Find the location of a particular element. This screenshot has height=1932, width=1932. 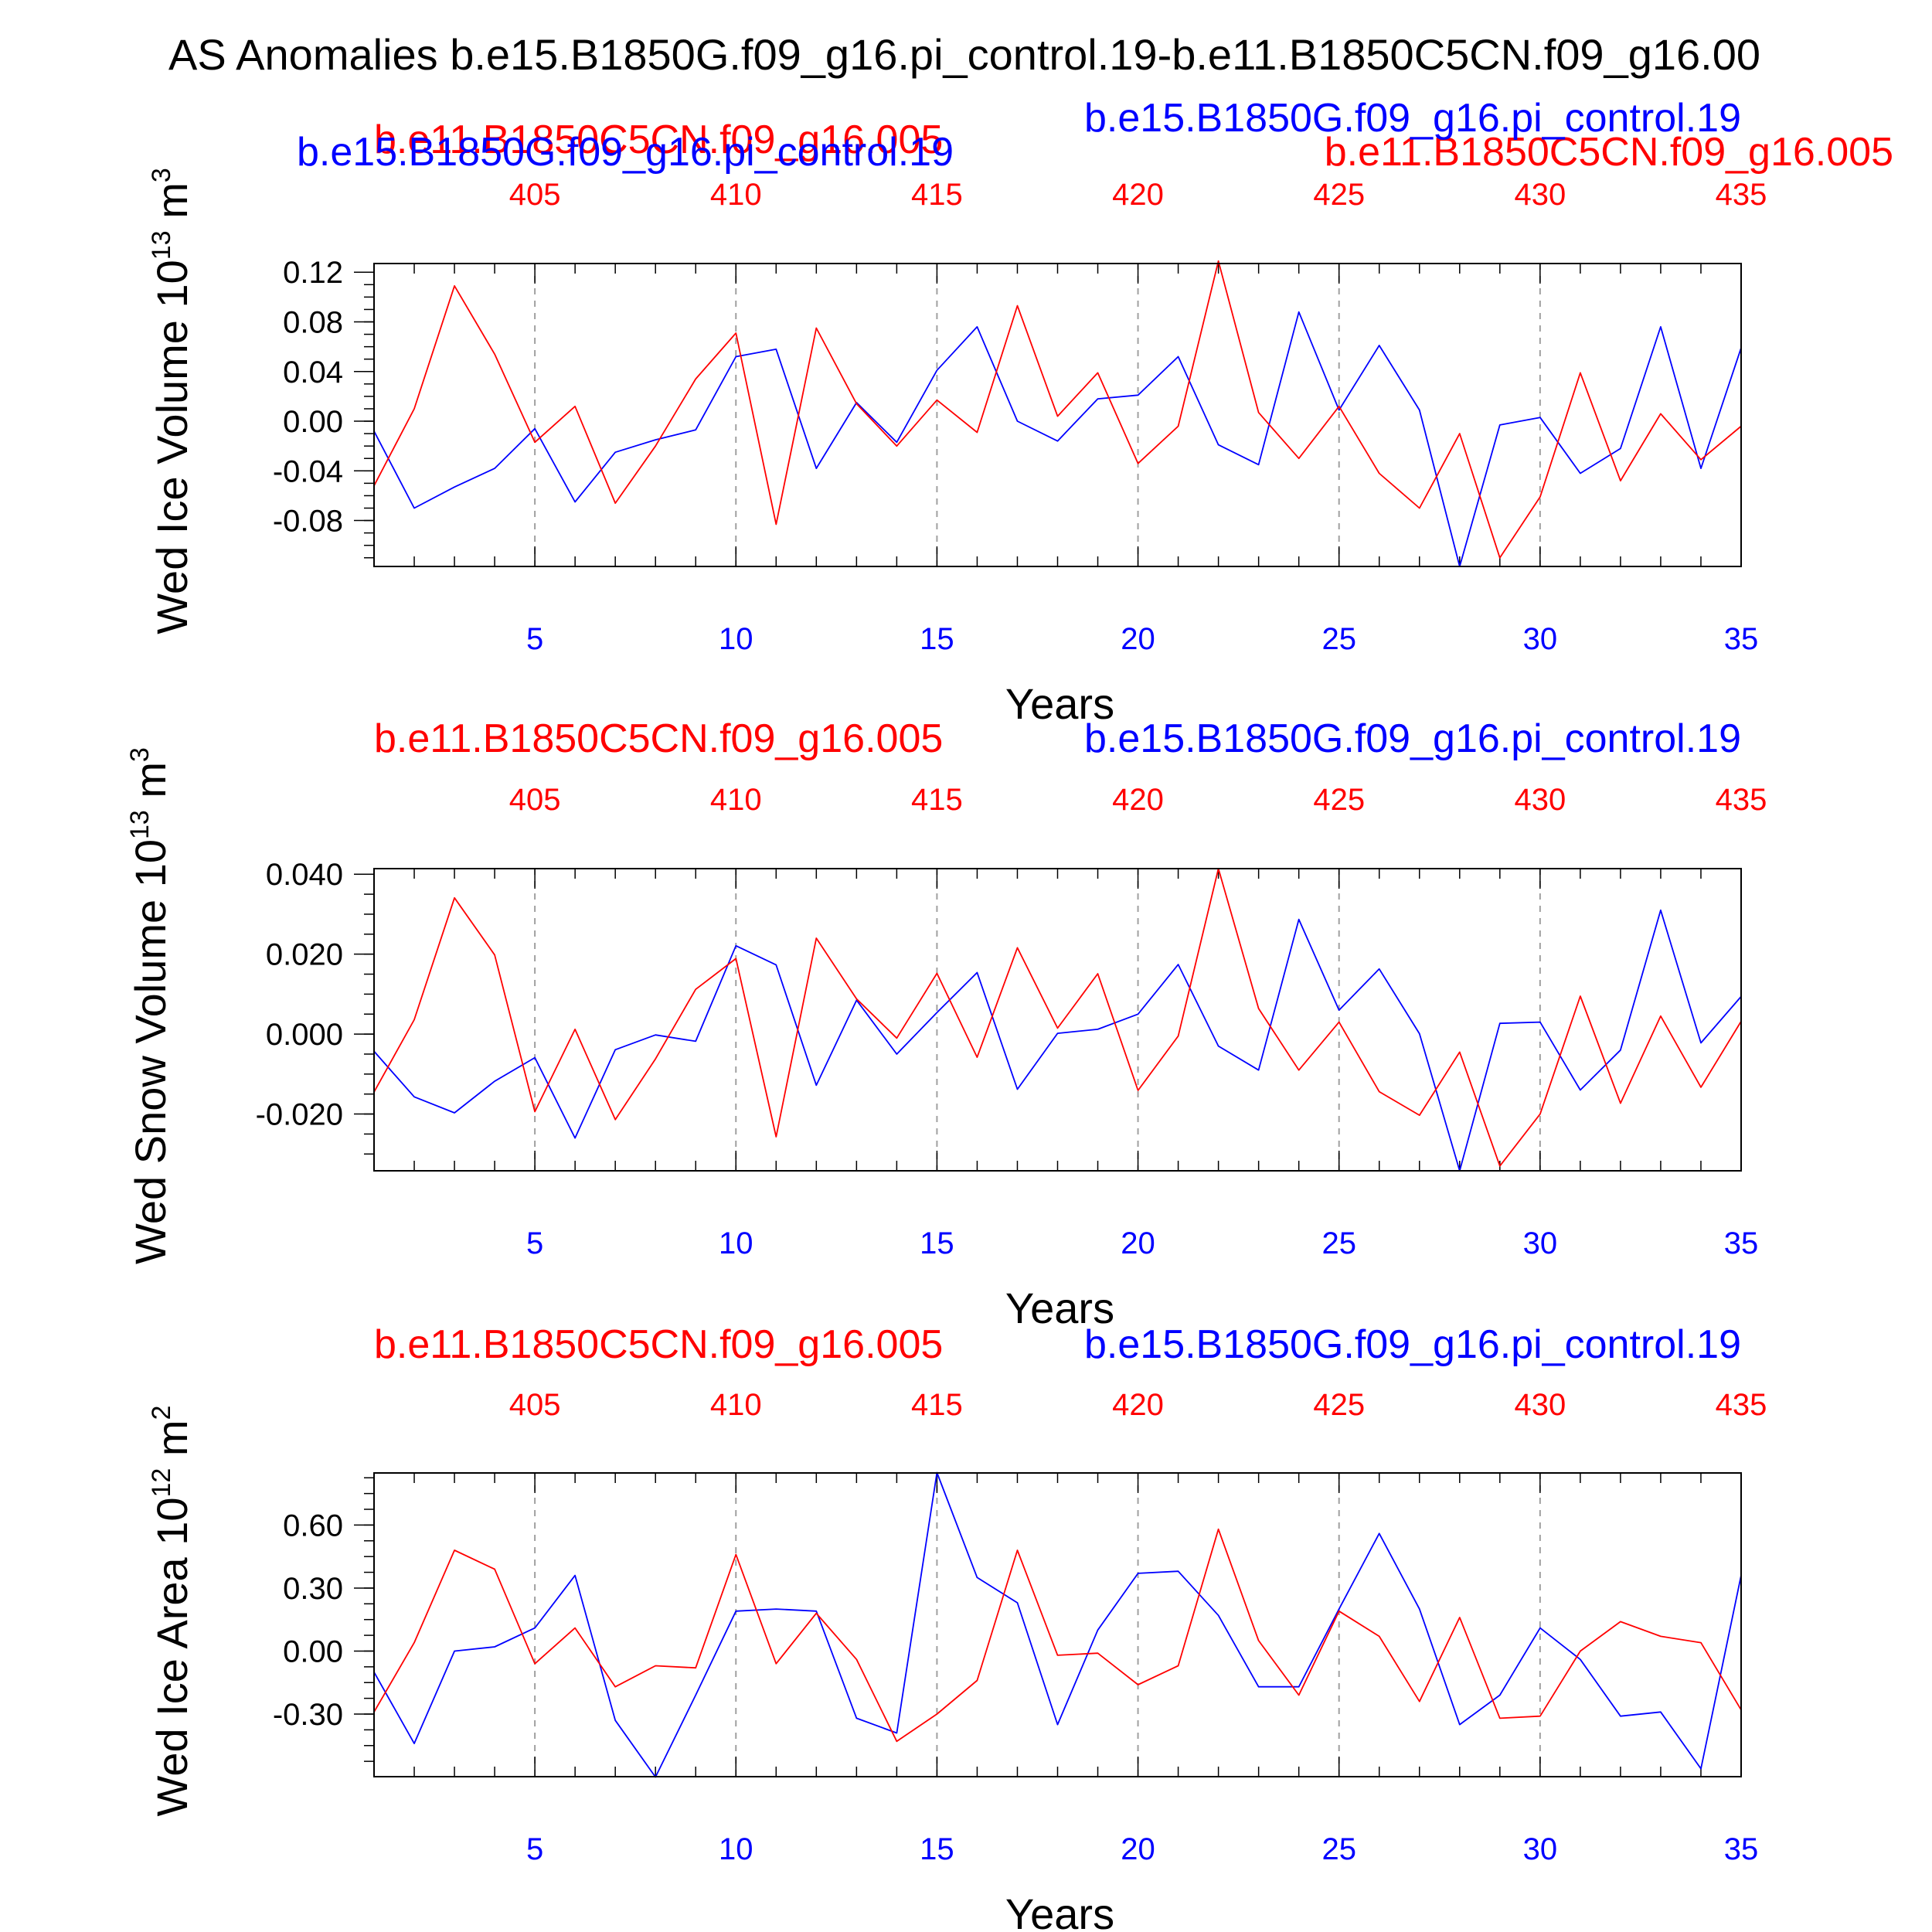

y-tick-label: -0.04 is located at coordinates (308, 471).